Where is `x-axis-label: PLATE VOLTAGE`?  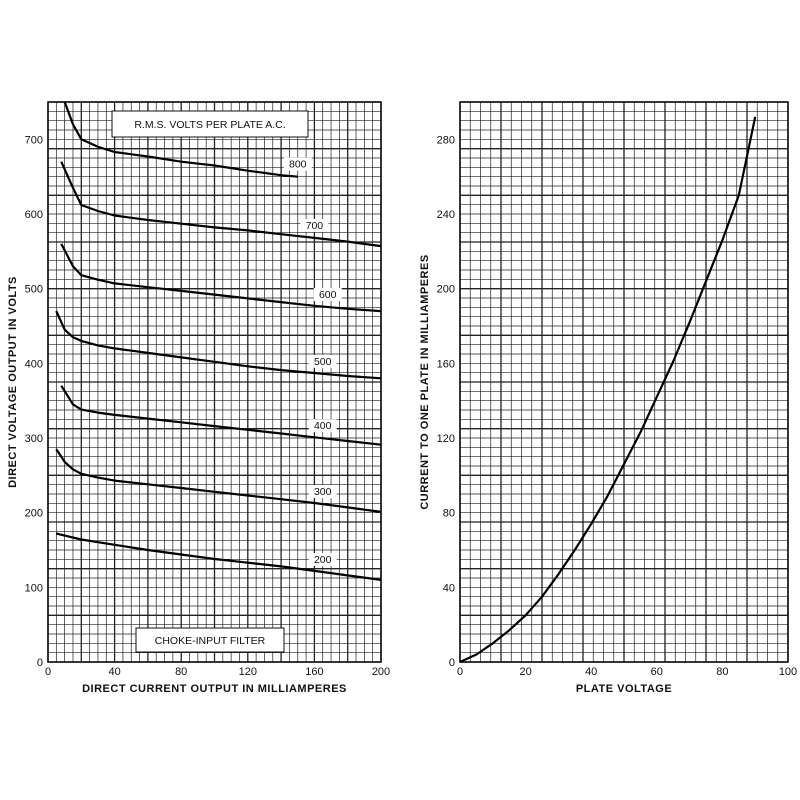
x-axis-label: PLATE VOLTAGE is located at coordinates (624, 689).